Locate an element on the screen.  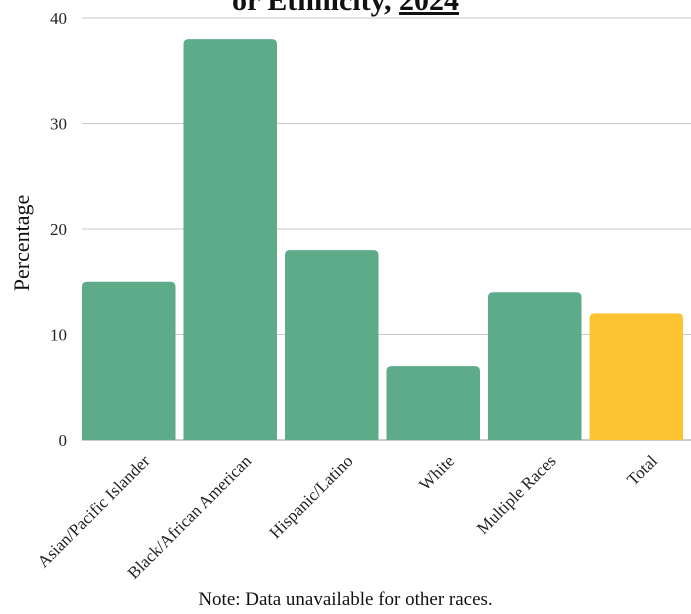
x-tick-label: Total is located at coordinates (642, 470).